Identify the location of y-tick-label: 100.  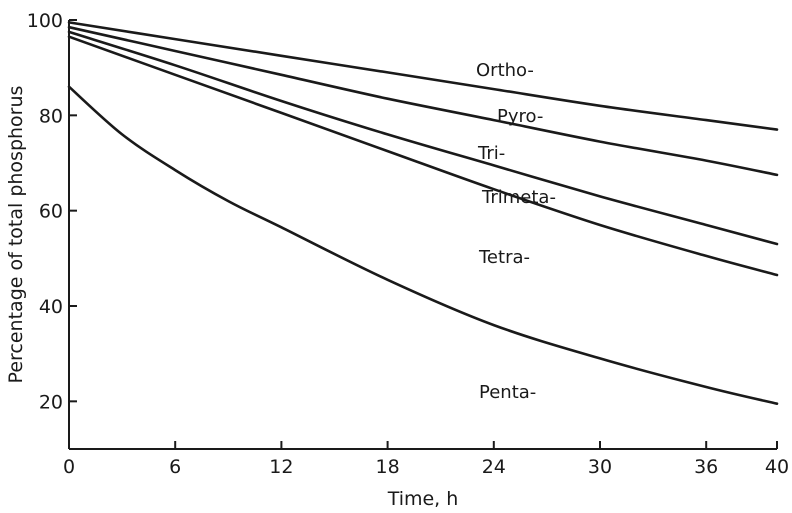
(45, 21).